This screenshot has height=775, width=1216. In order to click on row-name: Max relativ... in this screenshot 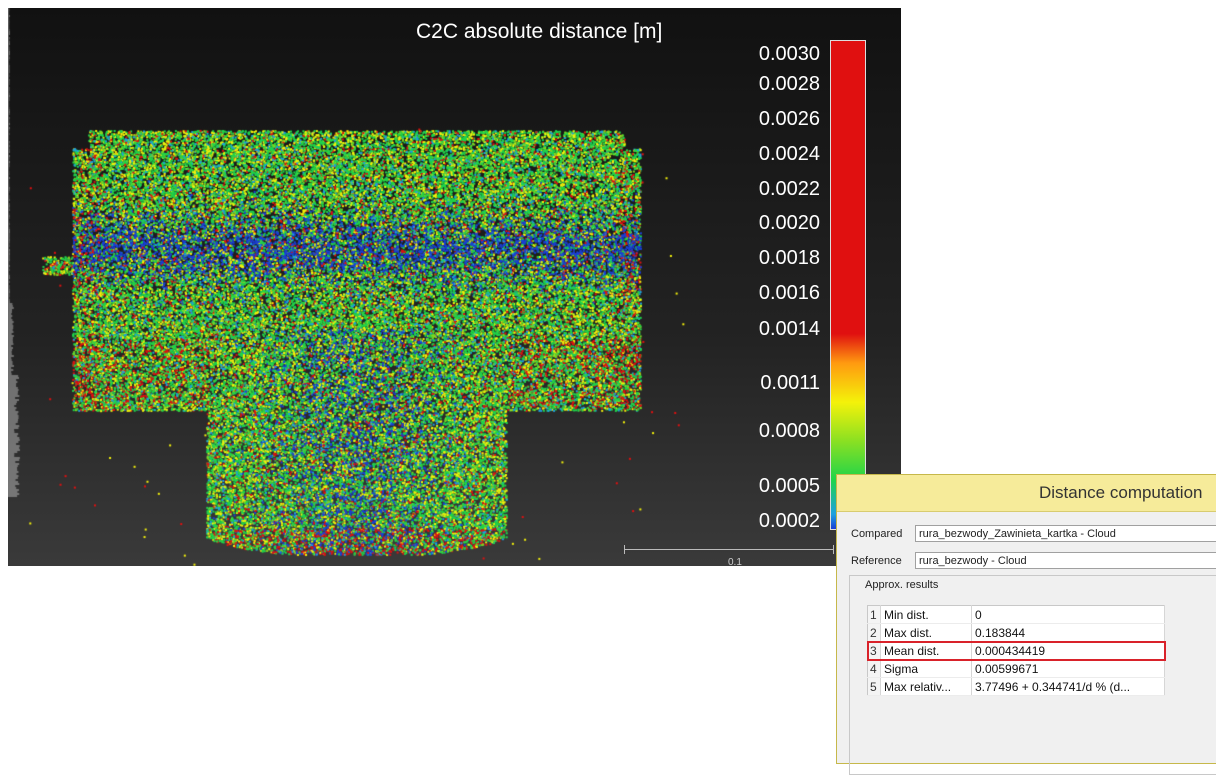, I will do `click(926, 687)`.